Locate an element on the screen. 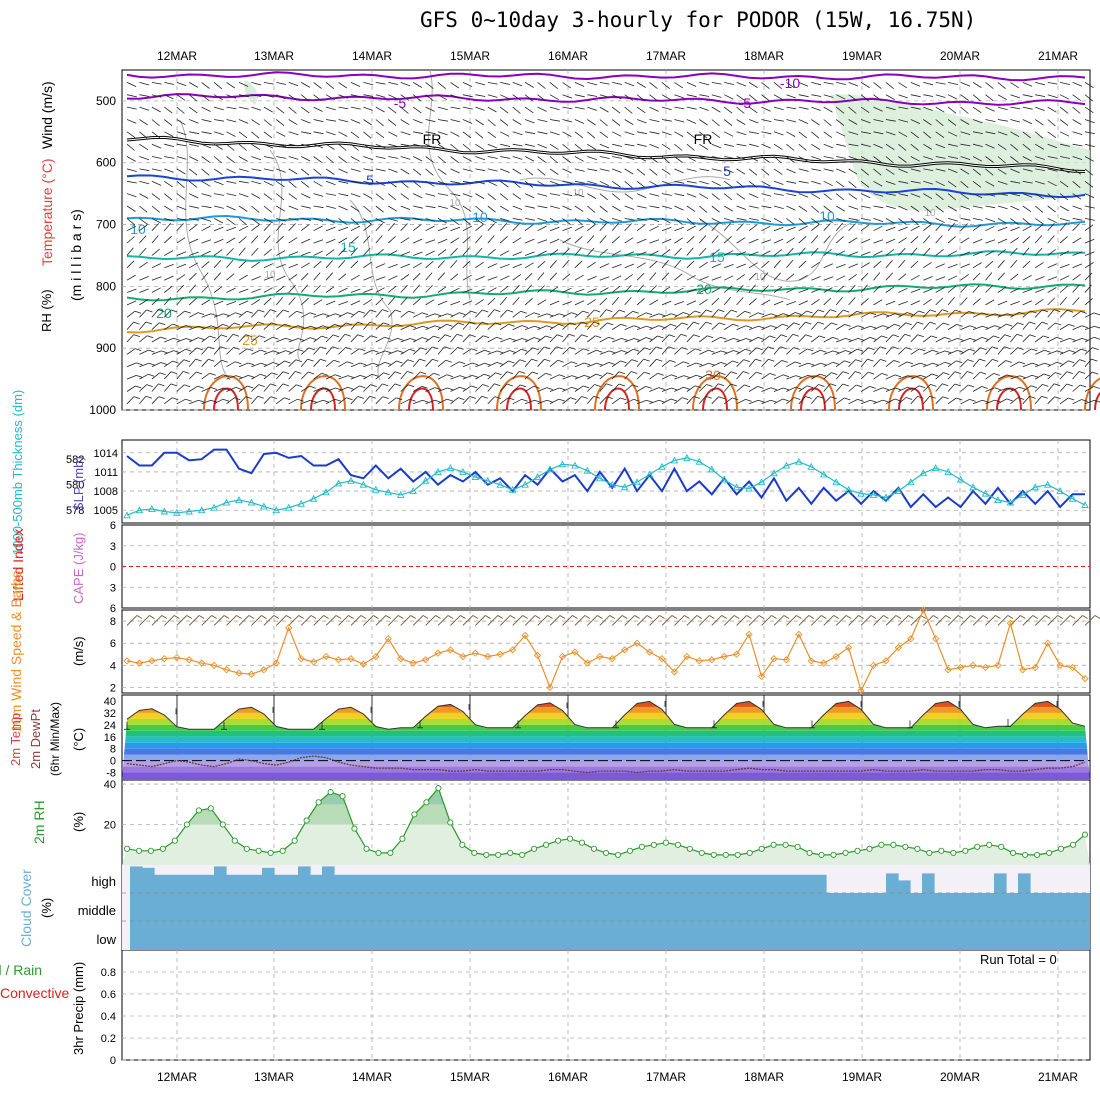 This screenshot has width=1100, height=1100. panel-label-precip_total: Total / Rain is located at coordinates (21, 970).